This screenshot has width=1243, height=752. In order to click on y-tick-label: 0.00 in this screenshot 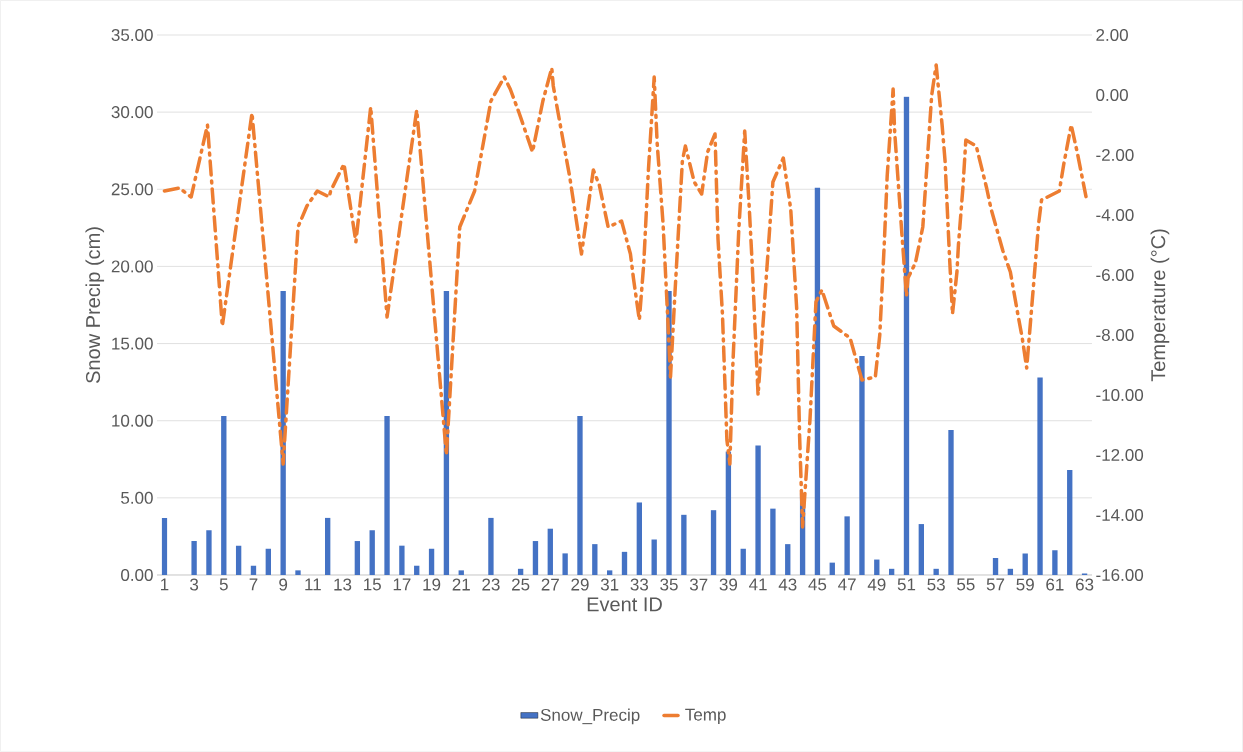, I will do `click(137, 575)`.